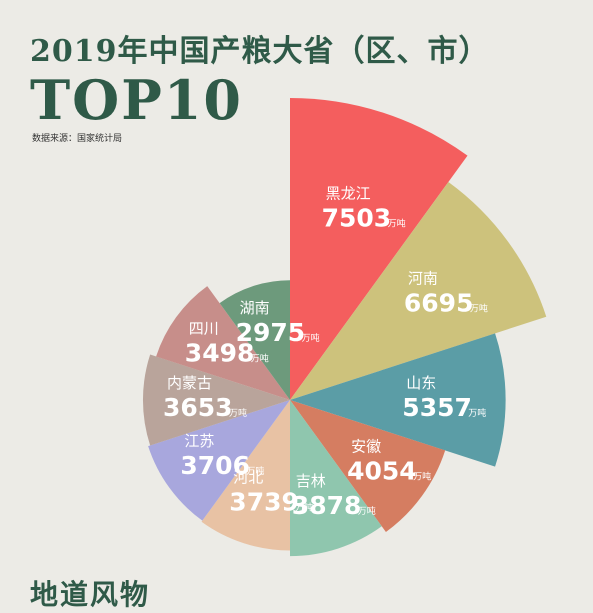 The height and width of the screenshot is (613, 593). Describe the element at coordinates (90, 594) in the screenshot. I see `brand-logo-text: 地道风物` at that location.